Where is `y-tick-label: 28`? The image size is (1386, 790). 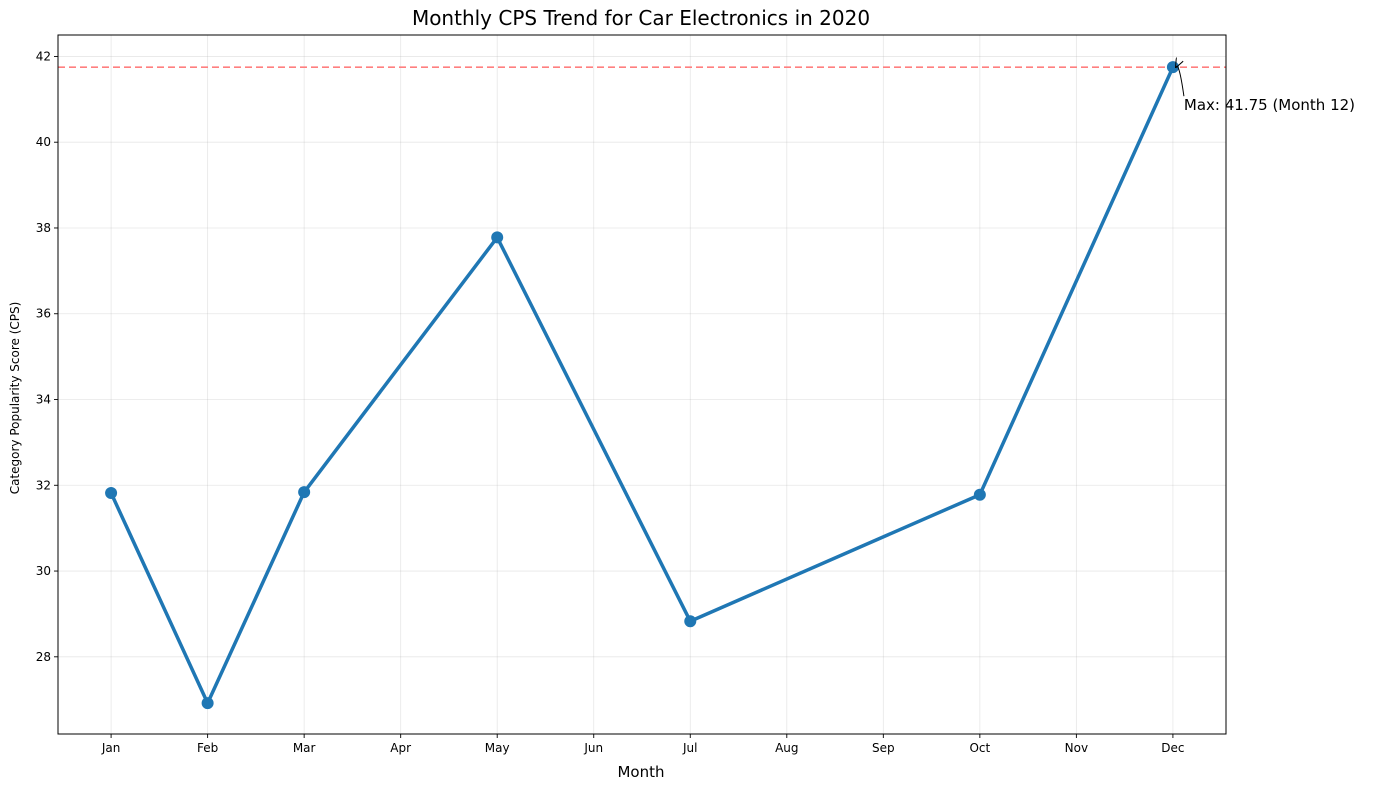
y-tick-label: 28 is located at coordinates (43, 657).